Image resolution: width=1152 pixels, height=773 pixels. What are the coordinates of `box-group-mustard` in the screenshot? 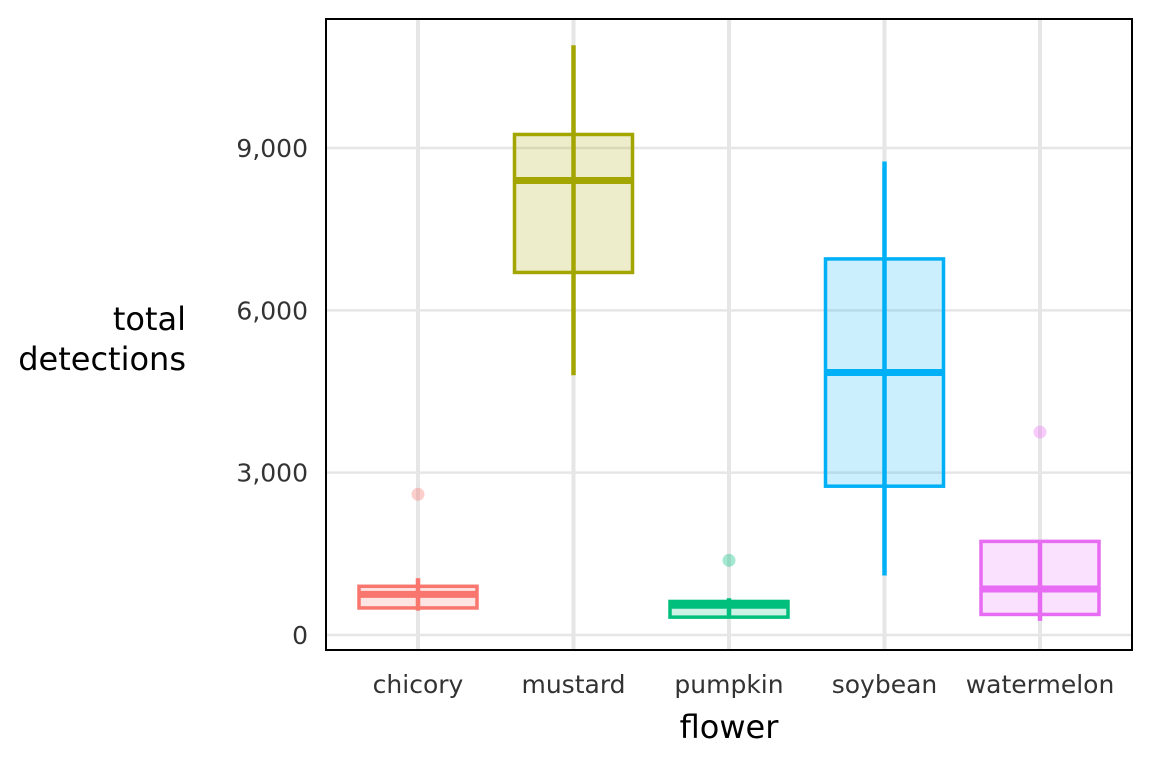 It's located at (573, 210).